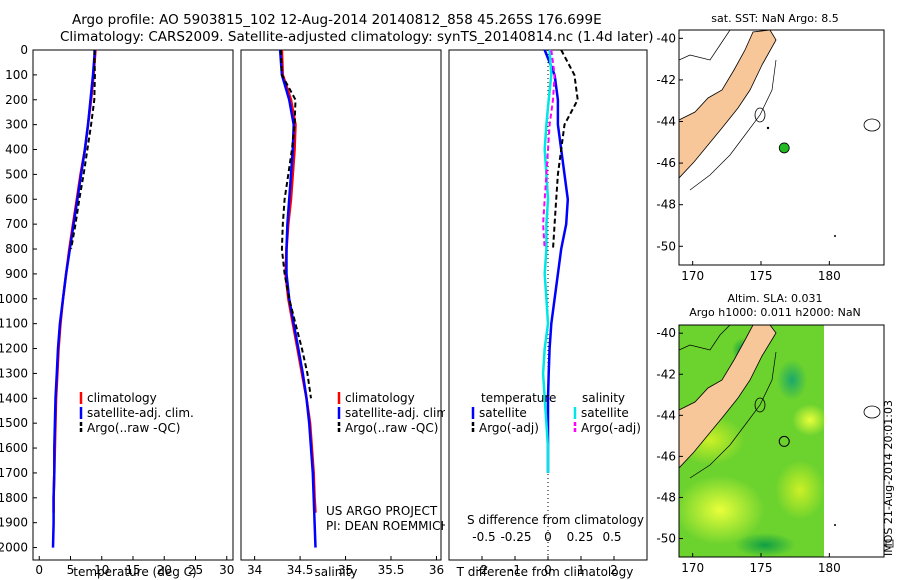 This screenshot has width=900, height=580. I want to click on s-difference-axis: -0.5 -0.25 0 0.25 0.5, so click(546, 537).